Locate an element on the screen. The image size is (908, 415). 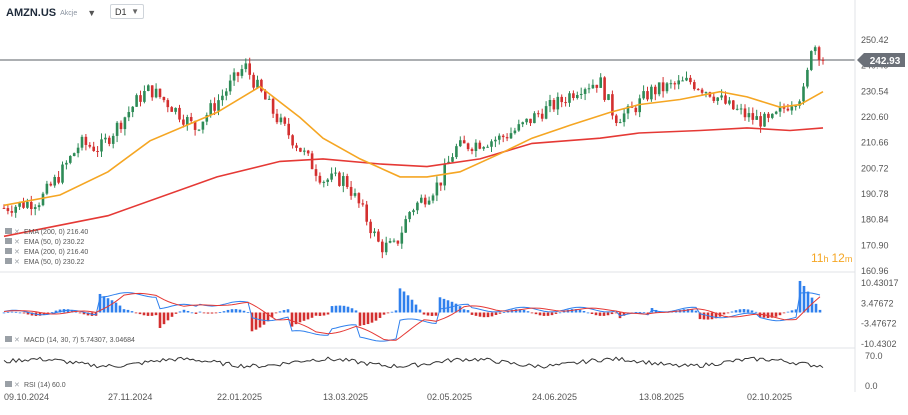
symbol-selector: AMZN.US Akcje ▼ is located at coordinates (51, 13).